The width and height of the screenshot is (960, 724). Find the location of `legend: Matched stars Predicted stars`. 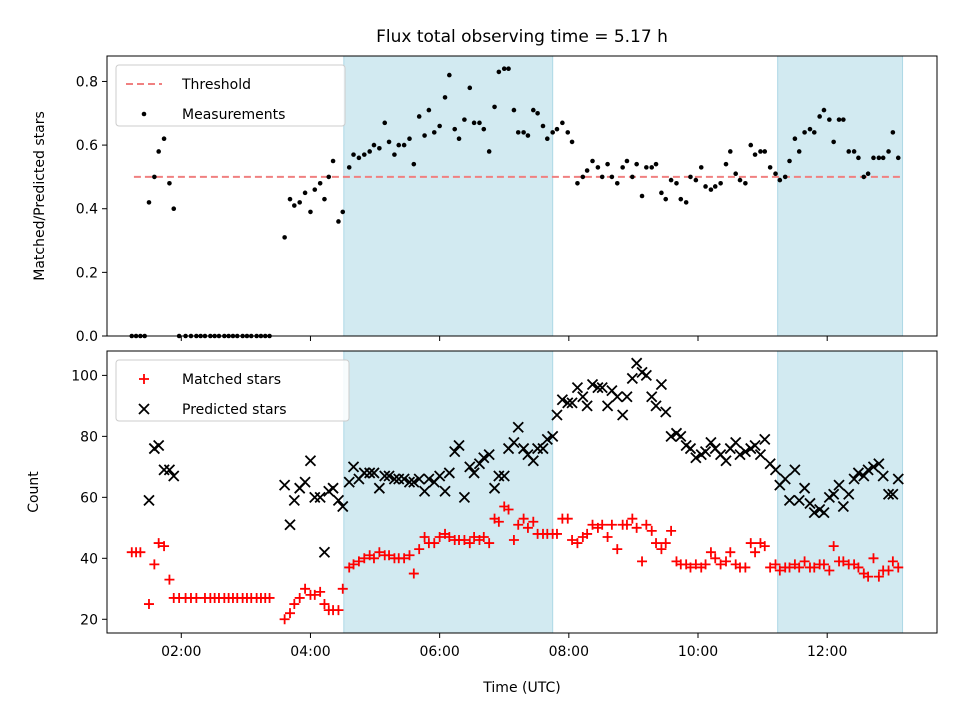

legend: Matched stars Predicted stars is located at coordinates (232, 390).